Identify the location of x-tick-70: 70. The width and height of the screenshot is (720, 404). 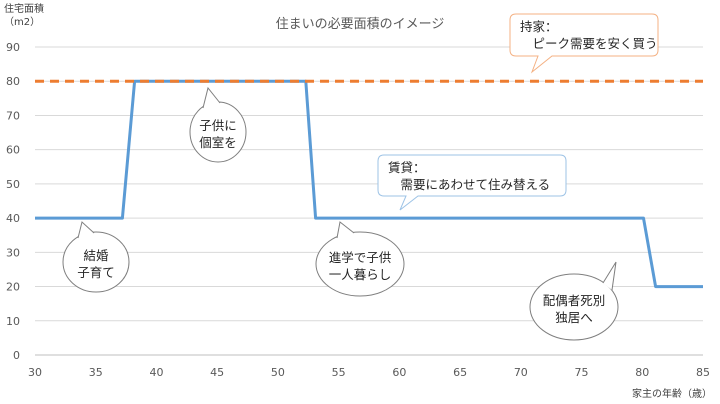
(521, 372).